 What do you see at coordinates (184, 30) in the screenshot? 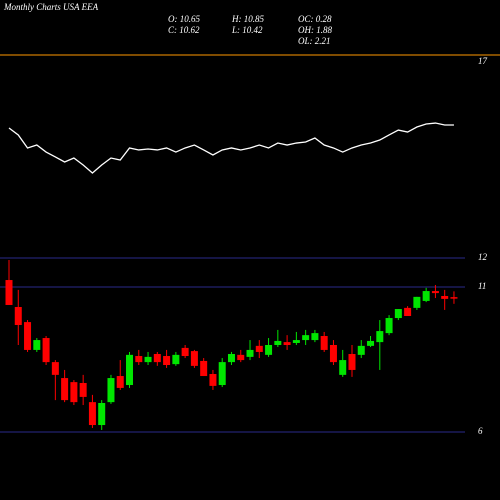
I see `stat-label: C: 10.62` at bounding box center [184, 30].